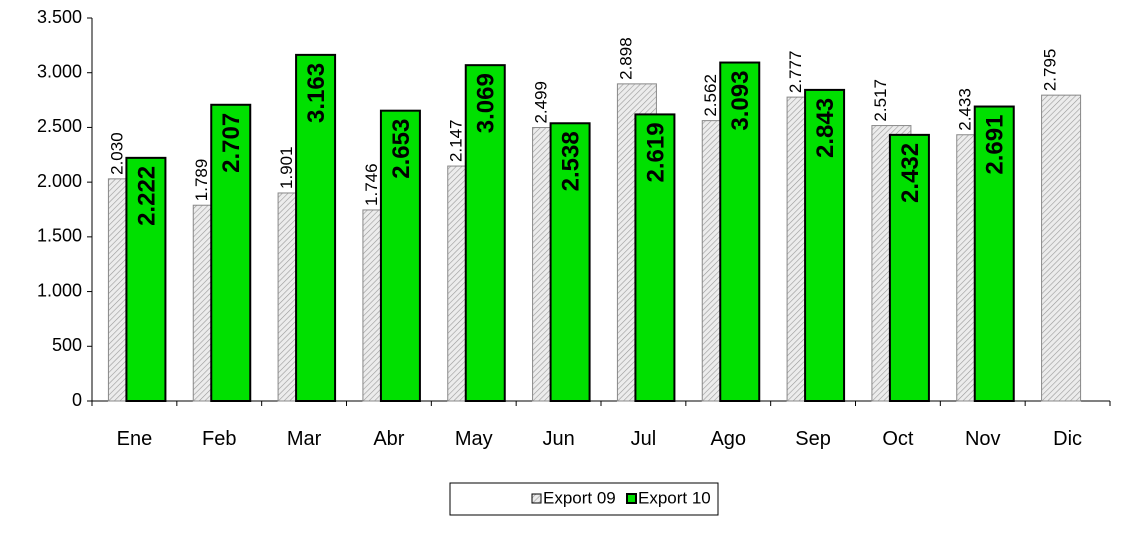  I want to click on x-tick-label: Nov, so click(983, 439).